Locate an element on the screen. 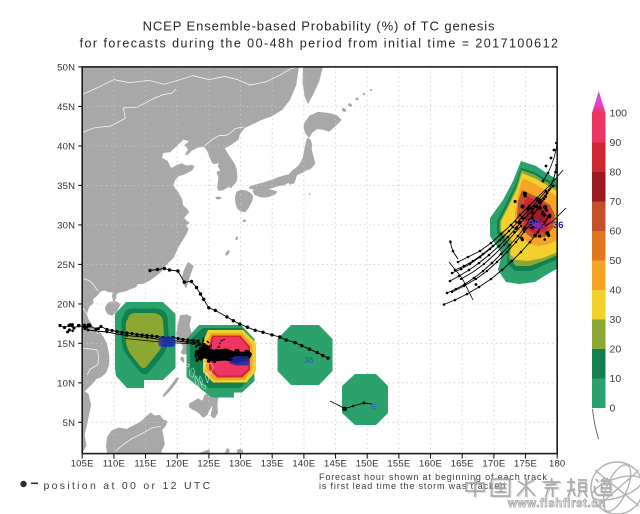 This screenshot has width=640, height=514. svg-text: 60 is located at coordinates (616, 232).